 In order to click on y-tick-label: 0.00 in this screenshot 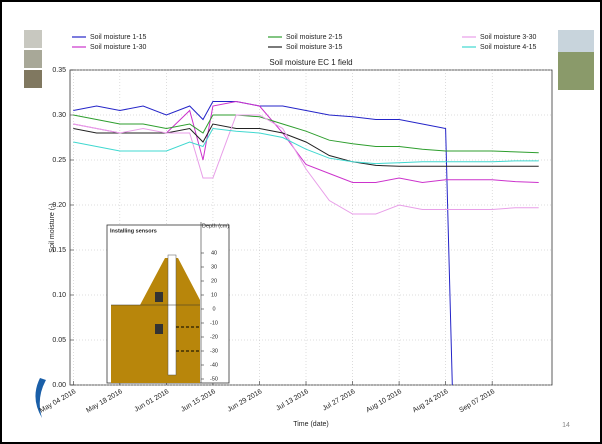, I will do `click(59, 385)`.